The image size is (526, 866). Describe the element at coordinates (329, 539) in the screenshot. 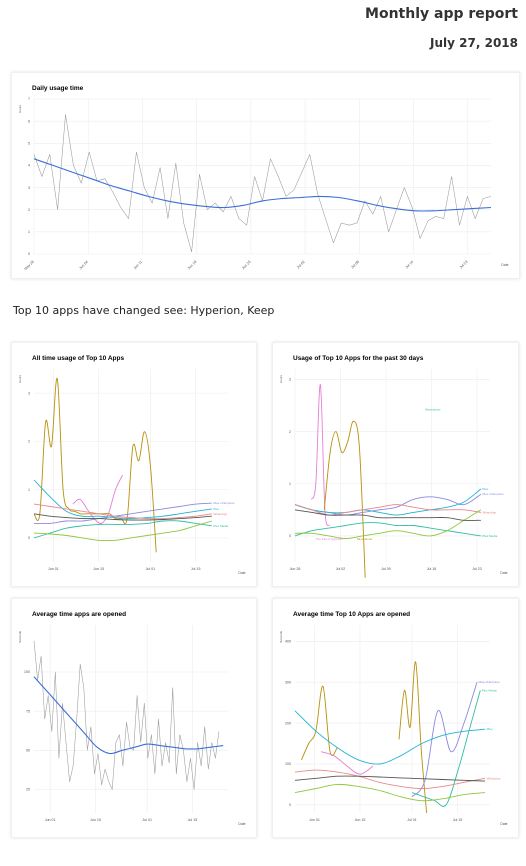

I see `chart-annotation: The Fall of Hyperion` at that location.